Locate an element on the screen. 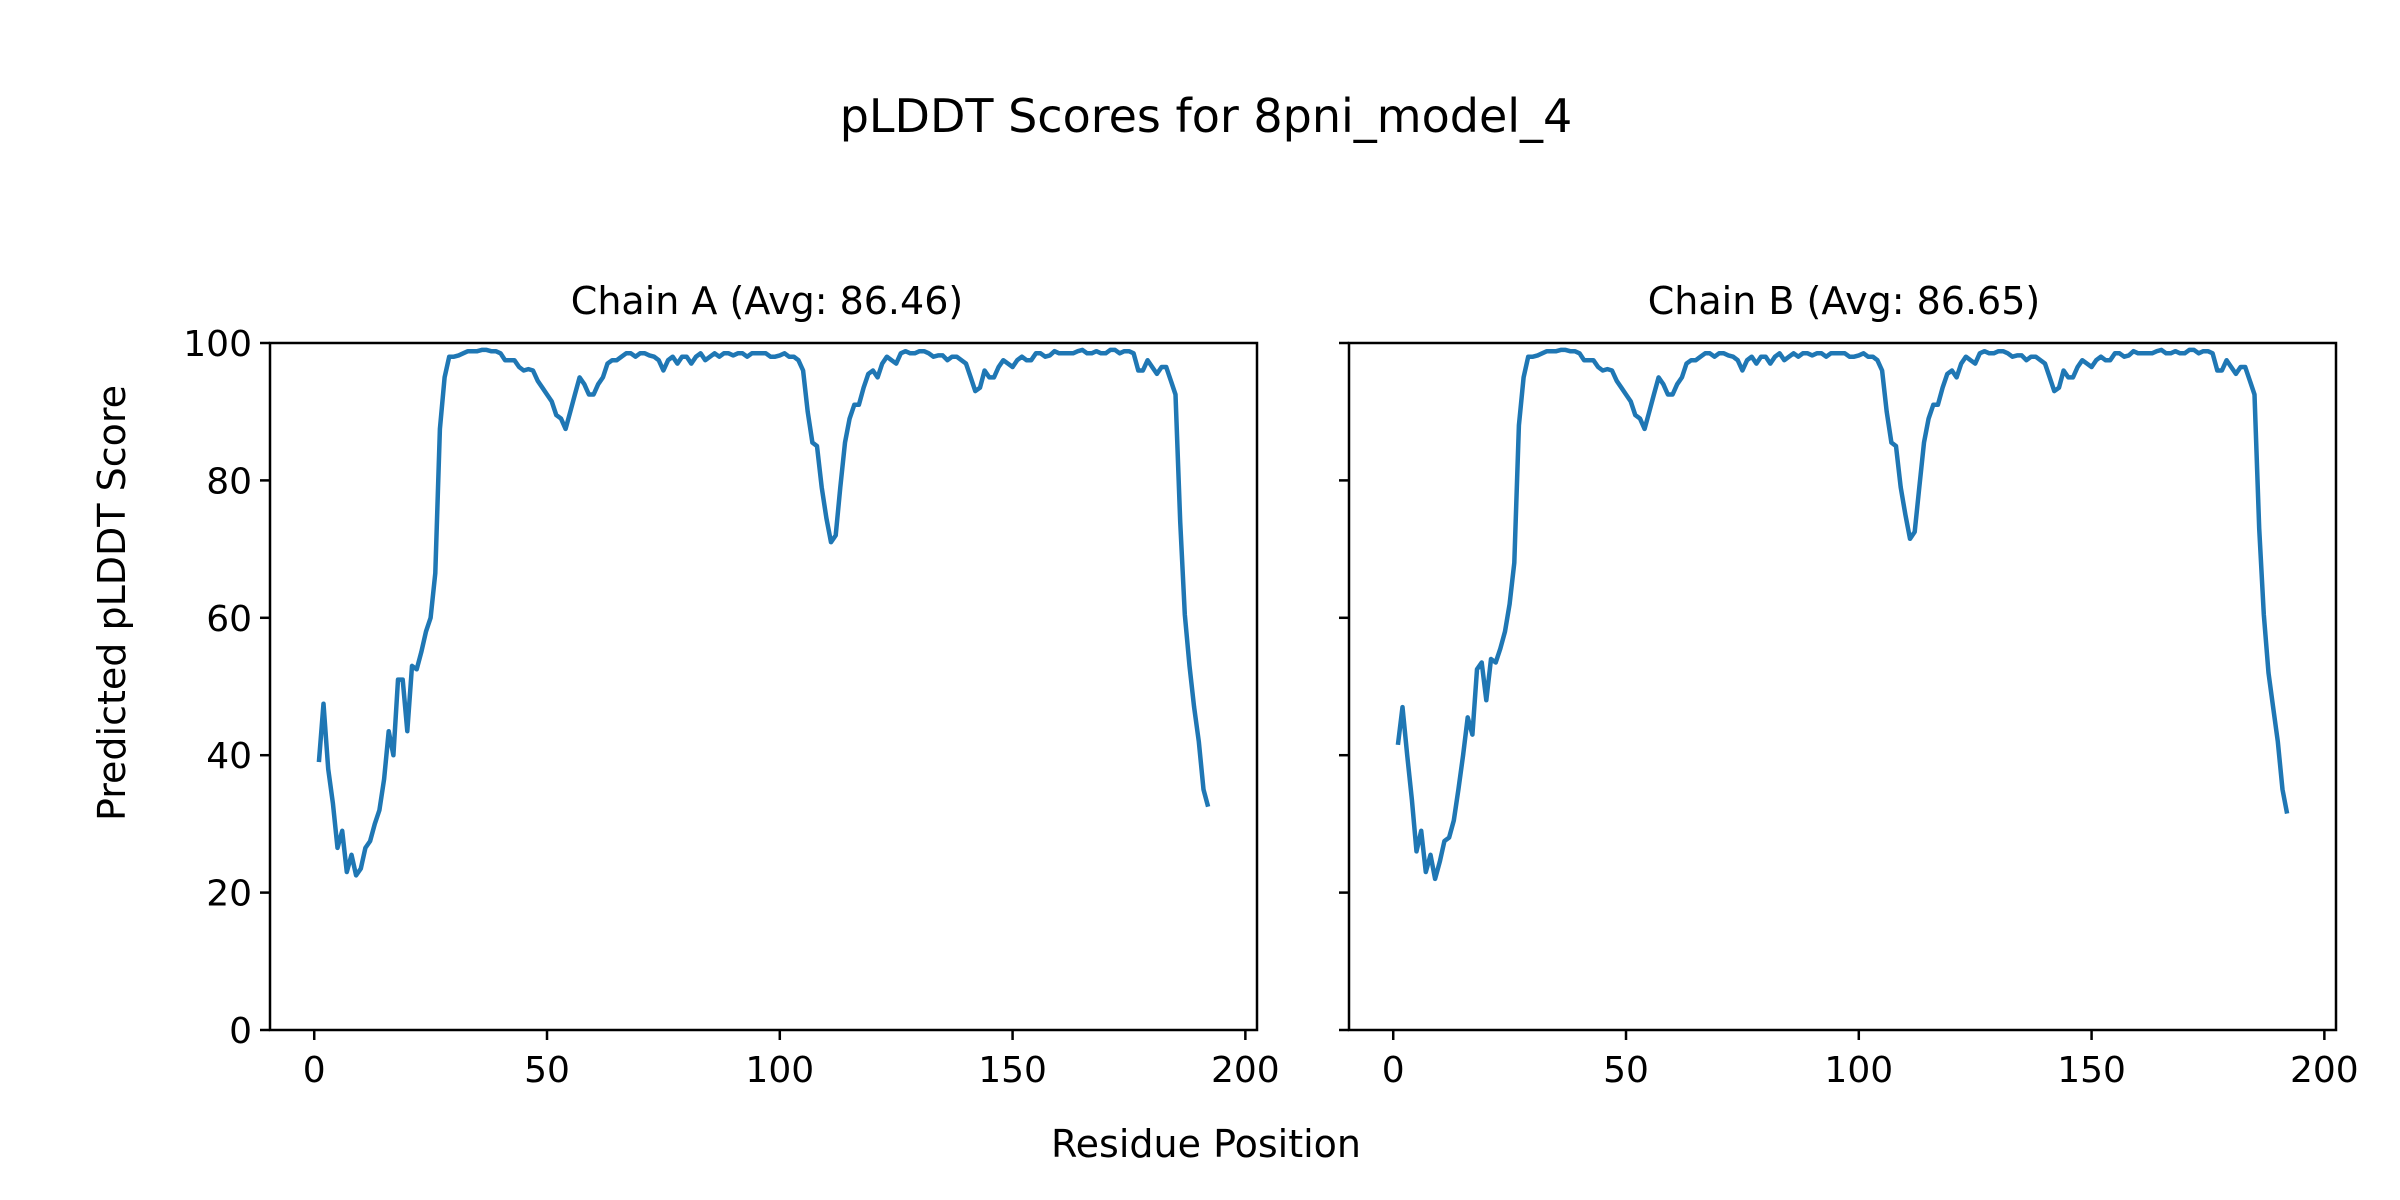 This screenshot has height=1200, width=2400. chain-a-x-tick-label: 100 is located at coordinates (779, 1070).